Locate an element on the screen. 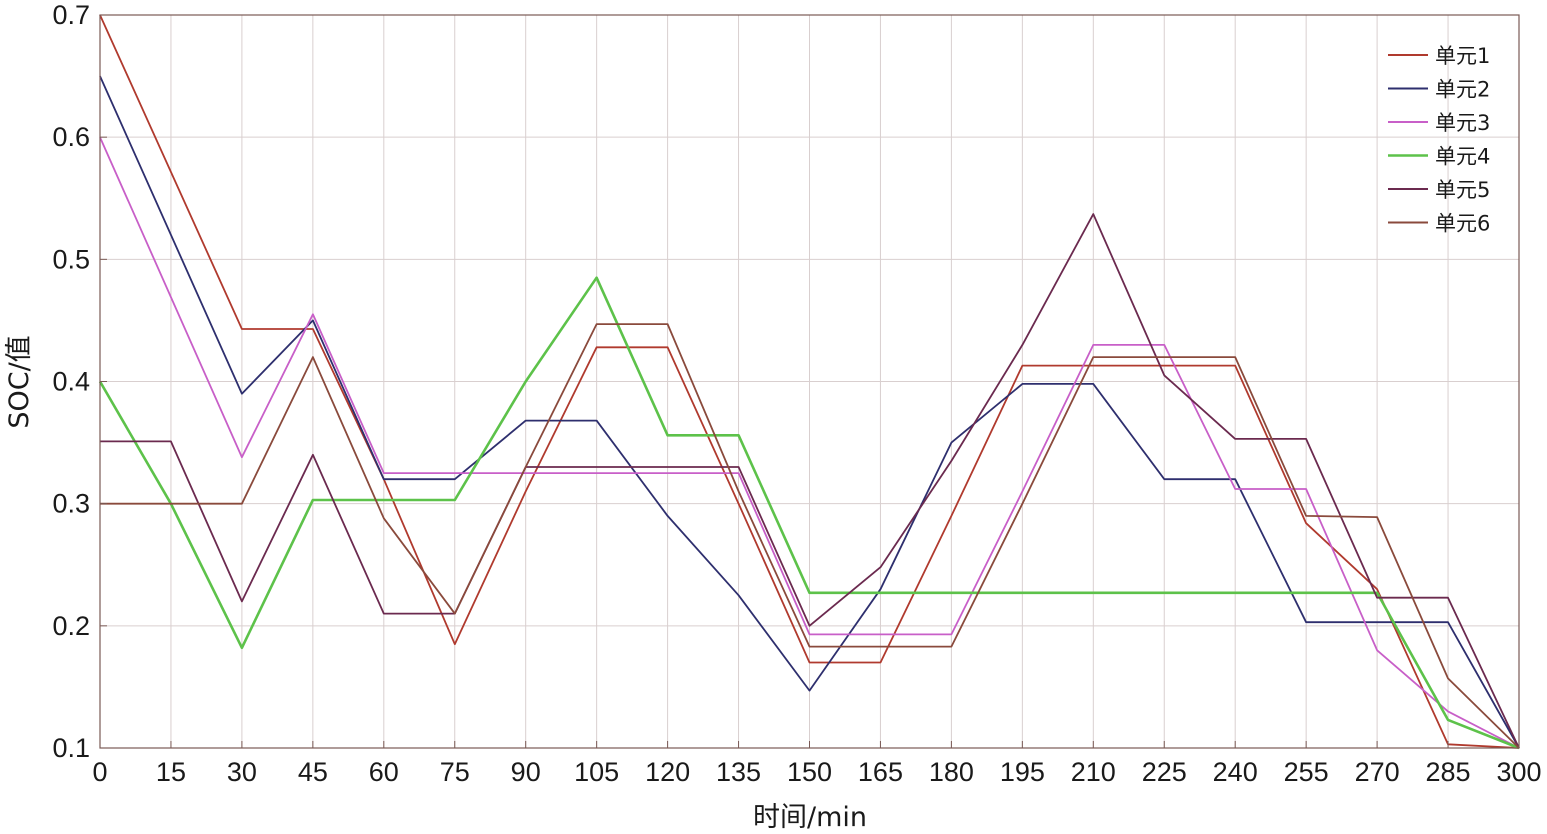 The image size is (1547, 834). x-tick-label: 45 is located at coordinates (313, 772).